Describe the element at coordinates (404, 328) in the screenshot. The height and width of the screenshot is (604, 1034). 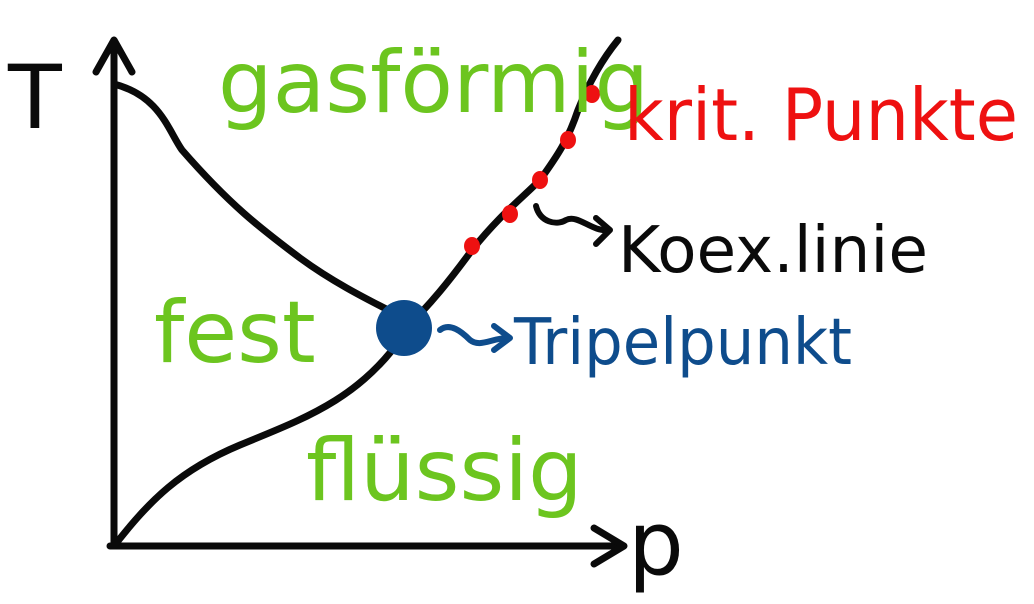
I see `triple-point-dot` at that location.